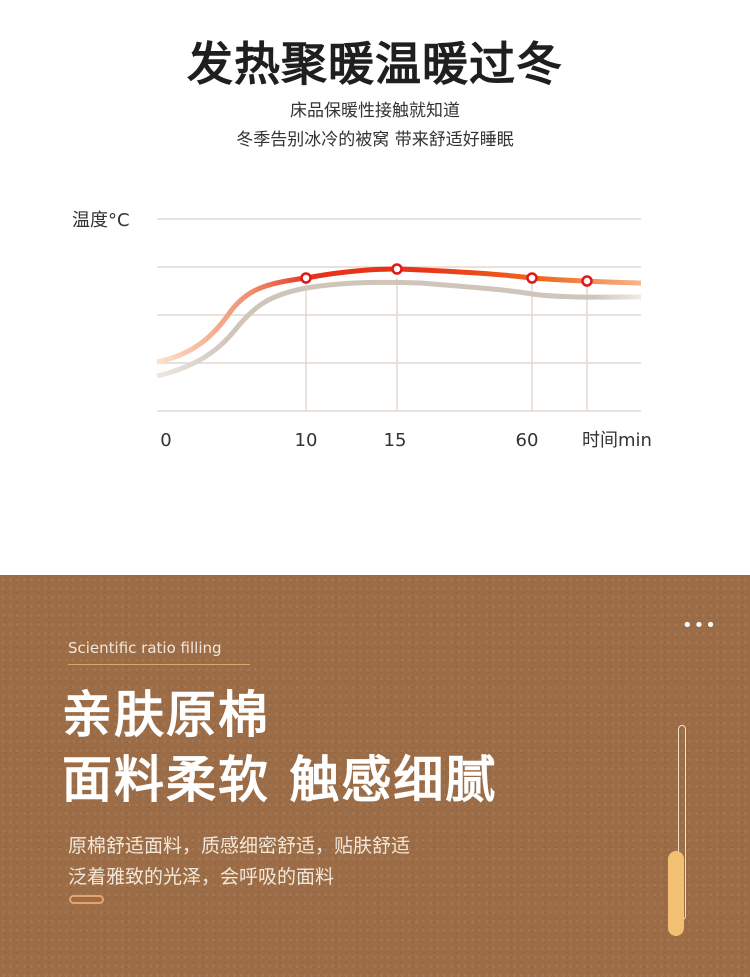  Describe the element at coordinates (699, 625) in the screenshot. I see `ellipsis-icon: •••` at that location.